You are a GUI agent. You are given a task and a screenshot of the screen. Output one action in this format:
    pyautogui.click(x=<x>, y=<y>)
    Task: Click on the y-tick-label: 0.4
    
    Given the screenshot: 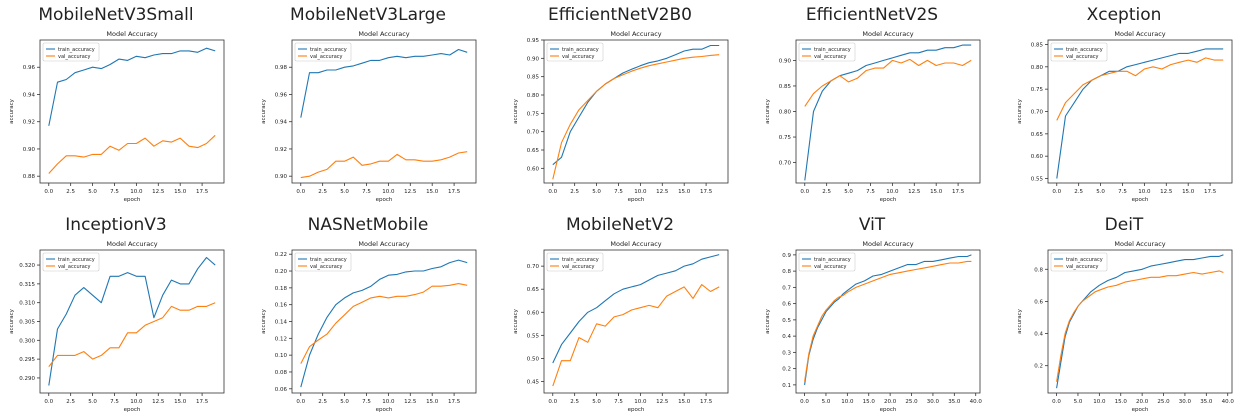 What is the action you would take?
    pyautogui.click(x=1038, y=335)
    